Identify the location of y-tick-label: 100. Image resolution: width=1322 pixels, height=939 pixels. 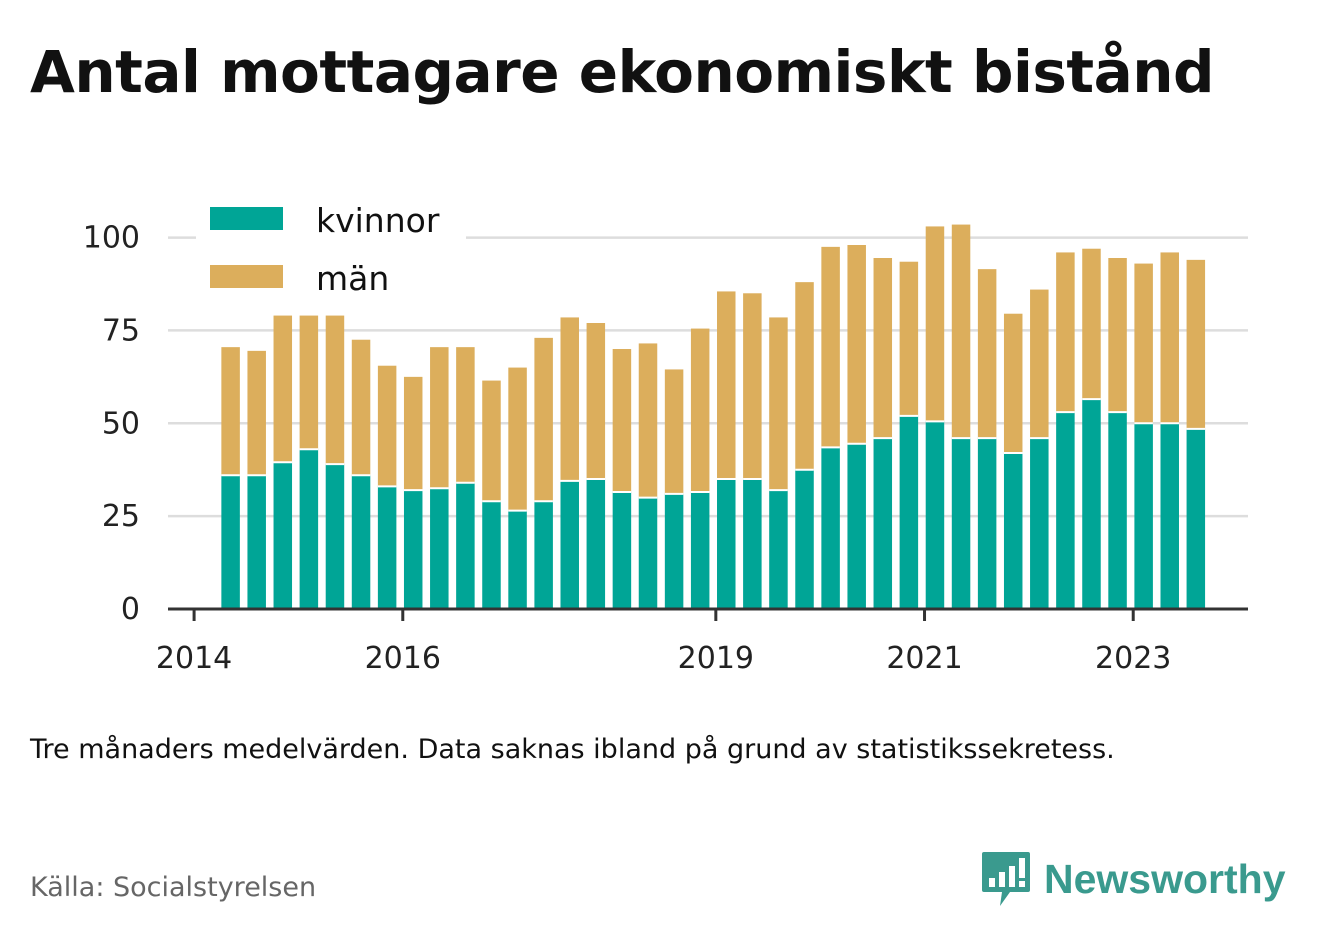
(111, 238).